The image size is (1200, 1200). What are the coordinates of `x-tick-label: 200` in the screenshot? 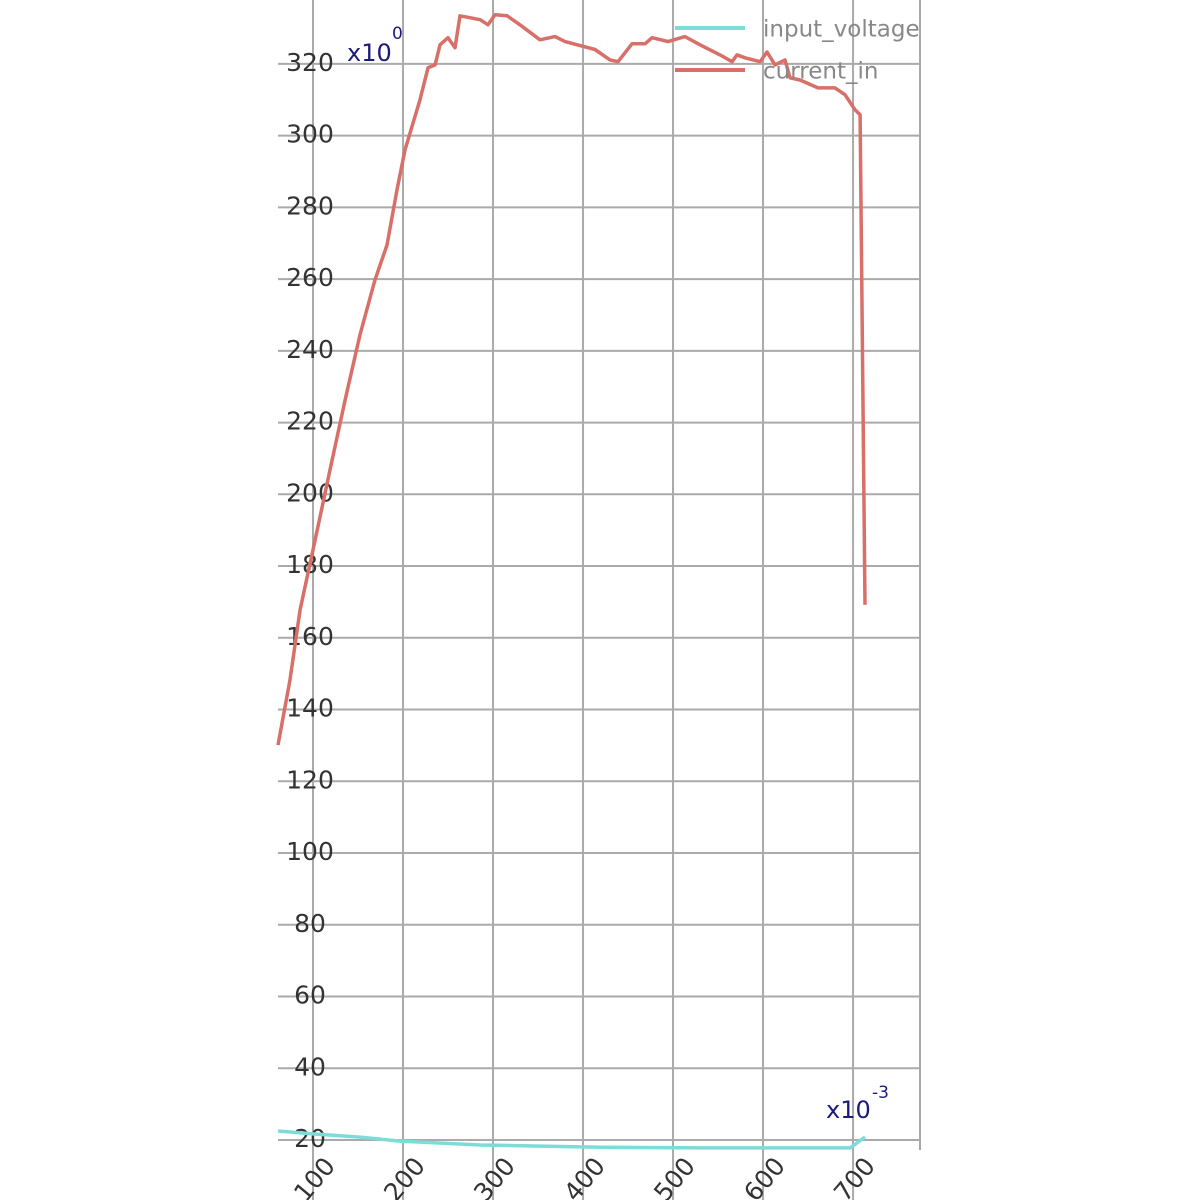 It's located at (404, 1176).